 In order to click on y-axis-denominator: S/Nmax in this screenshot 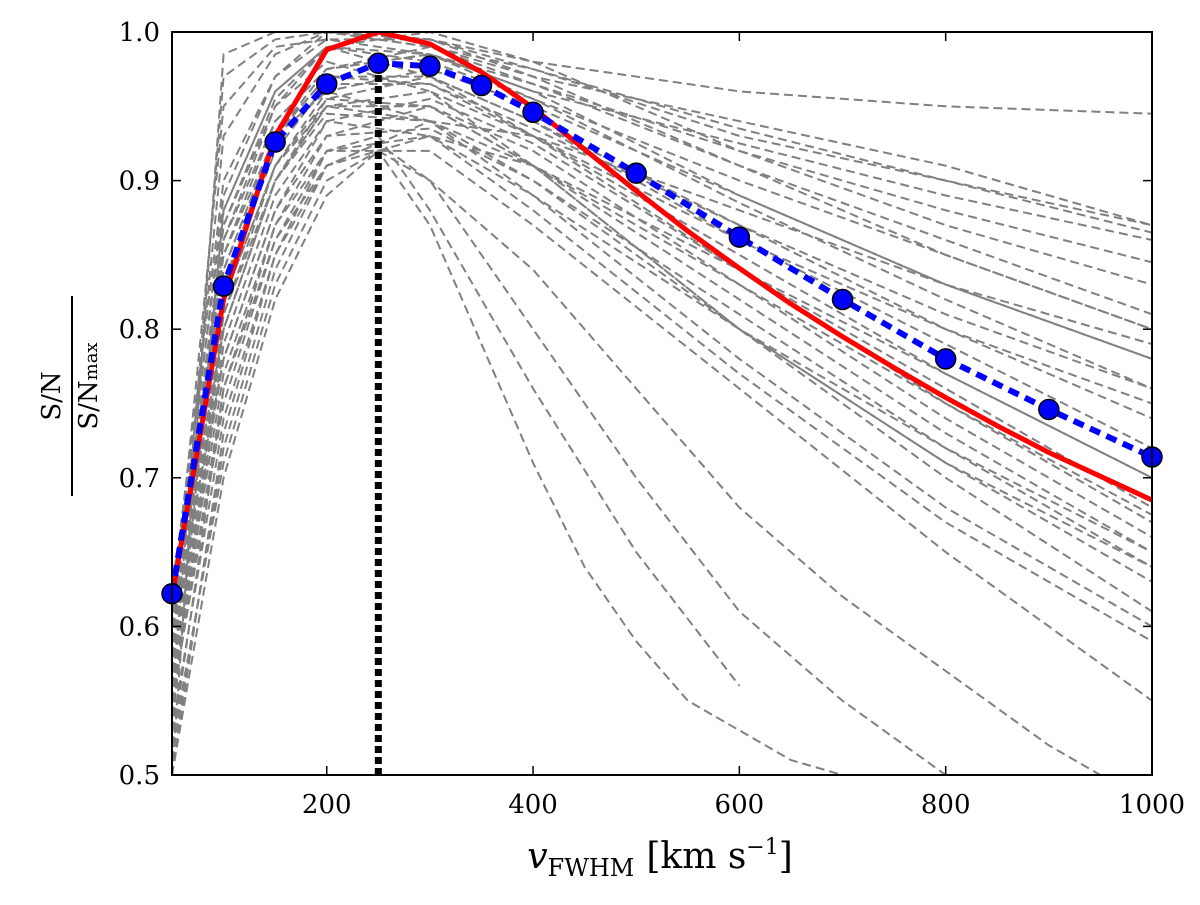, I will do `click(89, 385)`.